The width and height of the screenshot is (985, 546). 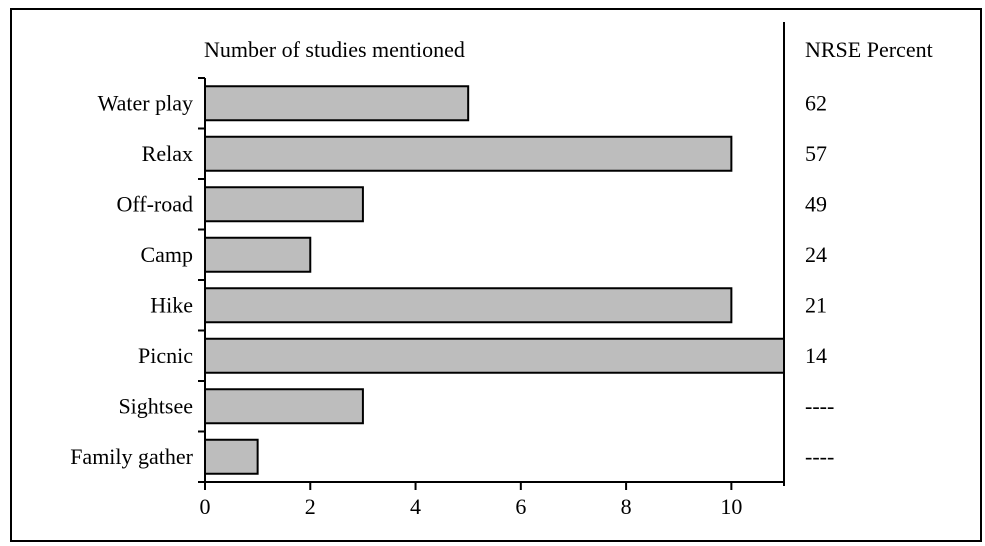 What do you see at coordinates (167, 153) in the screenshot?
I see `category-label: Relax` at bounding box center [167, 153].